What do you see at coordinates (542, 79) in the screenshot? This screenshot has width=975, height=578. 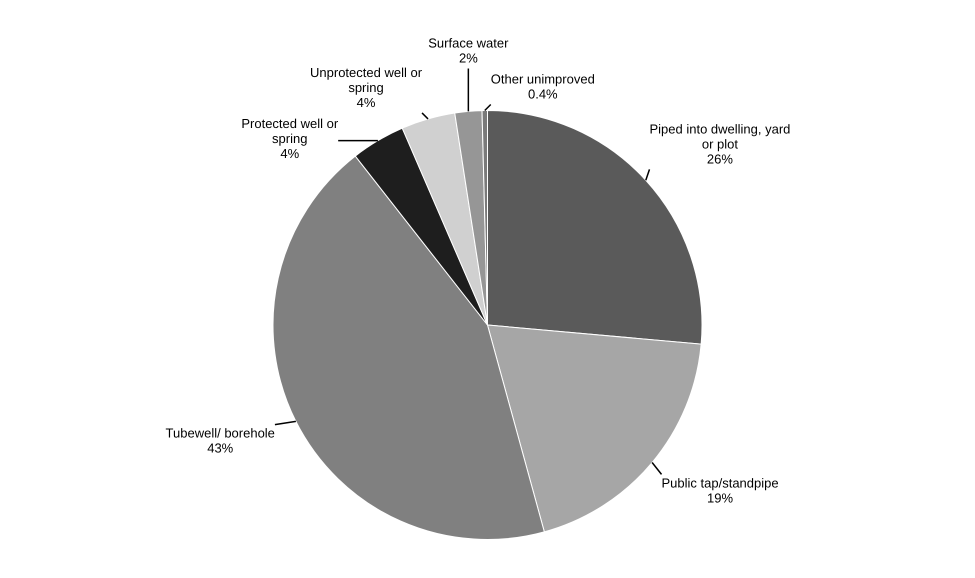 I see `slice-label: Other unimproved` at bounding box center [542, 79].